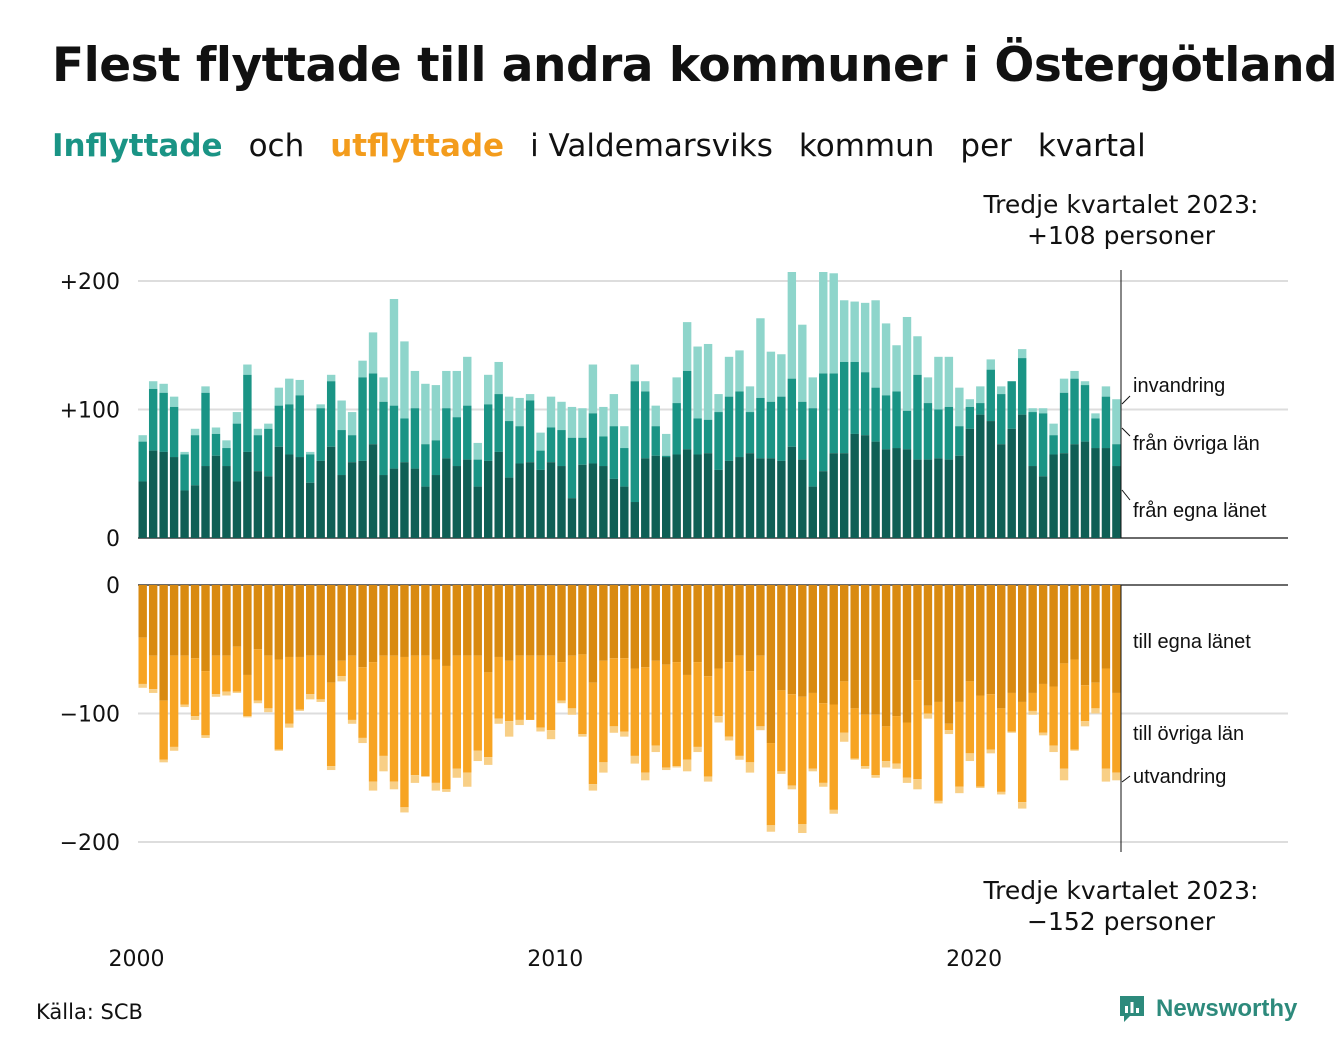 The image size is (1340, 1060). Describe the element at coordinates (113, 586) in the screenshot. I see `y-tick-label-bottom: 0` at that location.